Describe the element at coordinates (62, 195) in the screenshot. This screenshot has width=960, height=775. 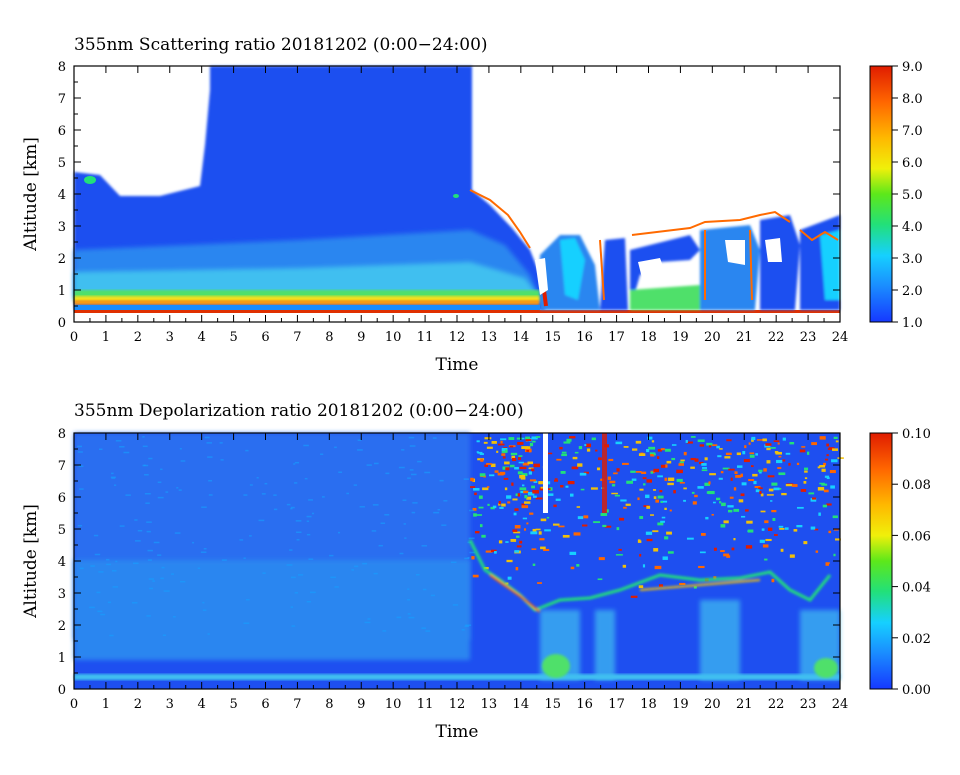
I see `y-tick-label: 4` at that location.